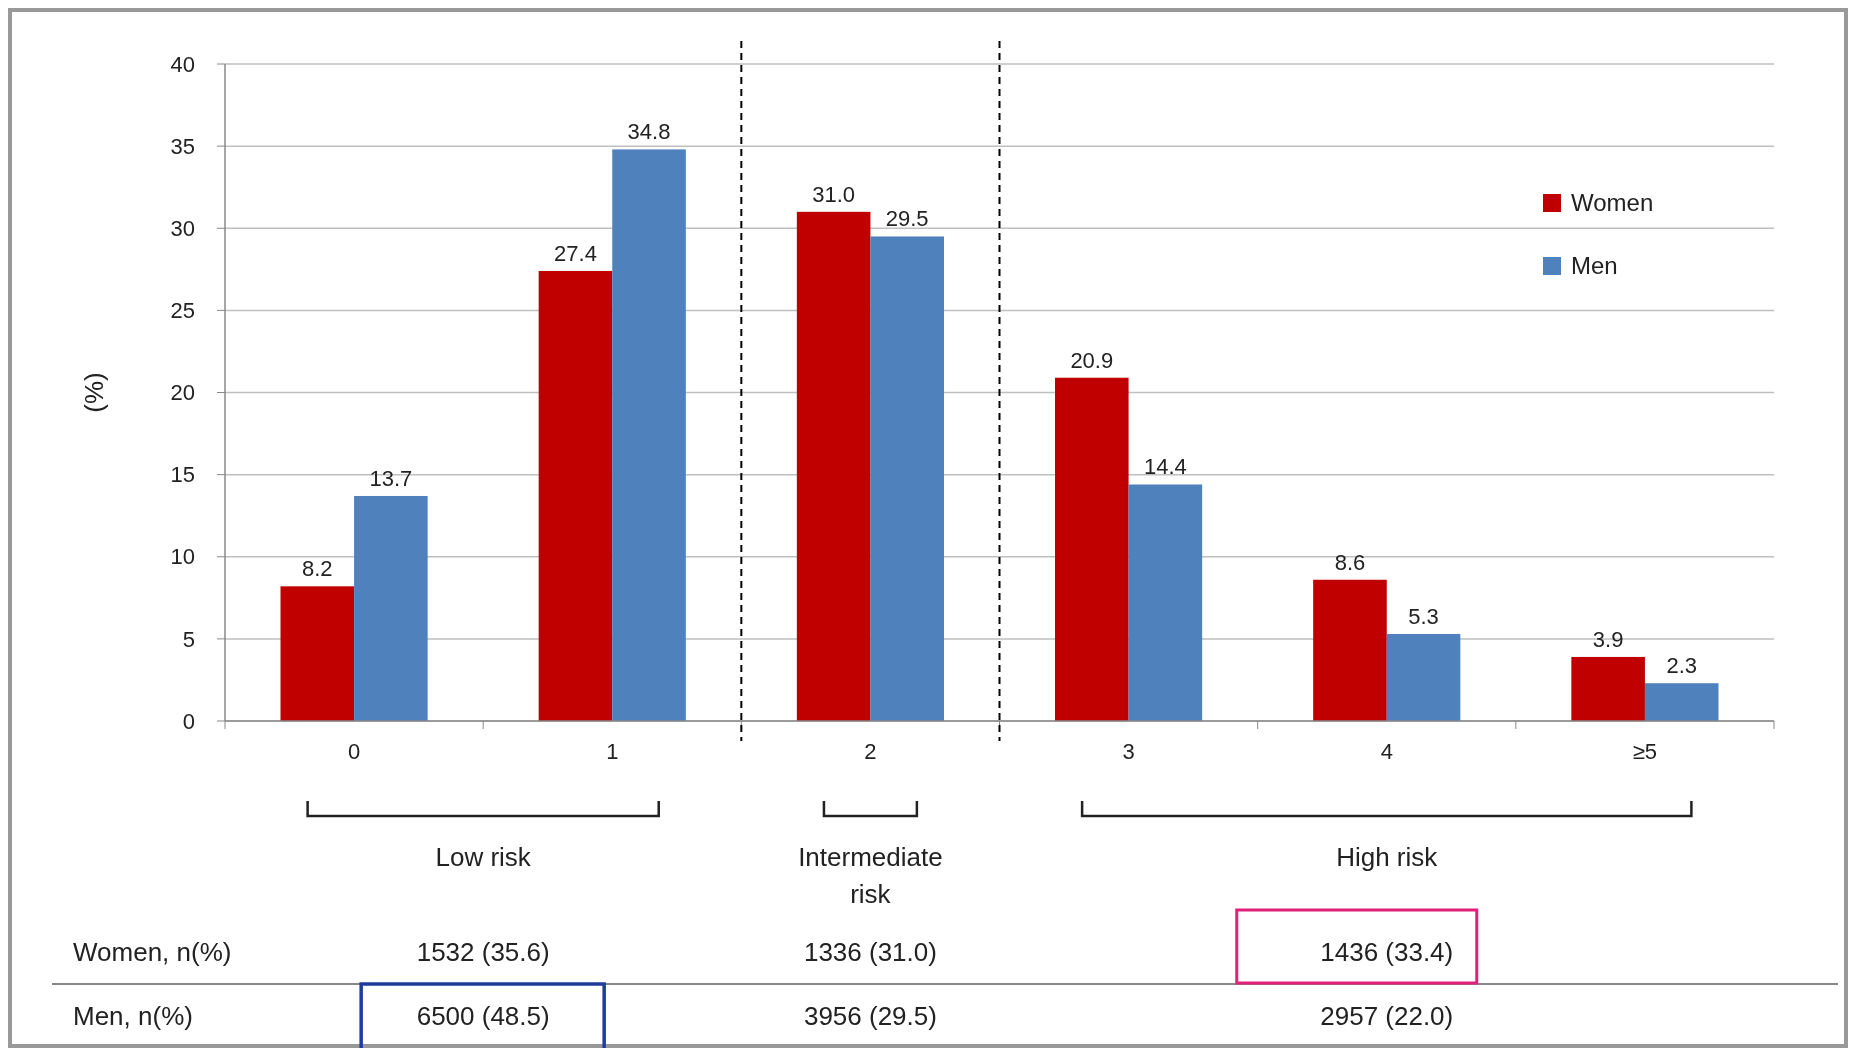 The height and width of the screenshot is (1049, 1858). What do you see at coordinates (1681, 666) in the screenshot?
I see `data-label: 2.3` at bounding box center [1681, 666].